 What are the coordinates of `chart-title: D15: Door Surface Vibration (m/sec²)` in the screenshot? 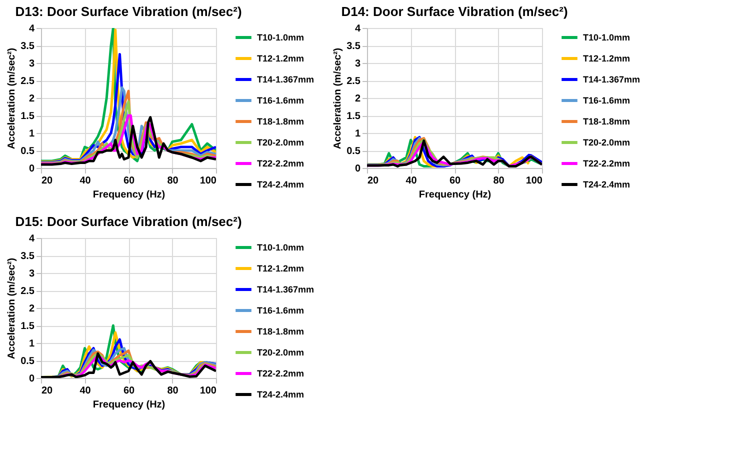 It's located at (128, 221).